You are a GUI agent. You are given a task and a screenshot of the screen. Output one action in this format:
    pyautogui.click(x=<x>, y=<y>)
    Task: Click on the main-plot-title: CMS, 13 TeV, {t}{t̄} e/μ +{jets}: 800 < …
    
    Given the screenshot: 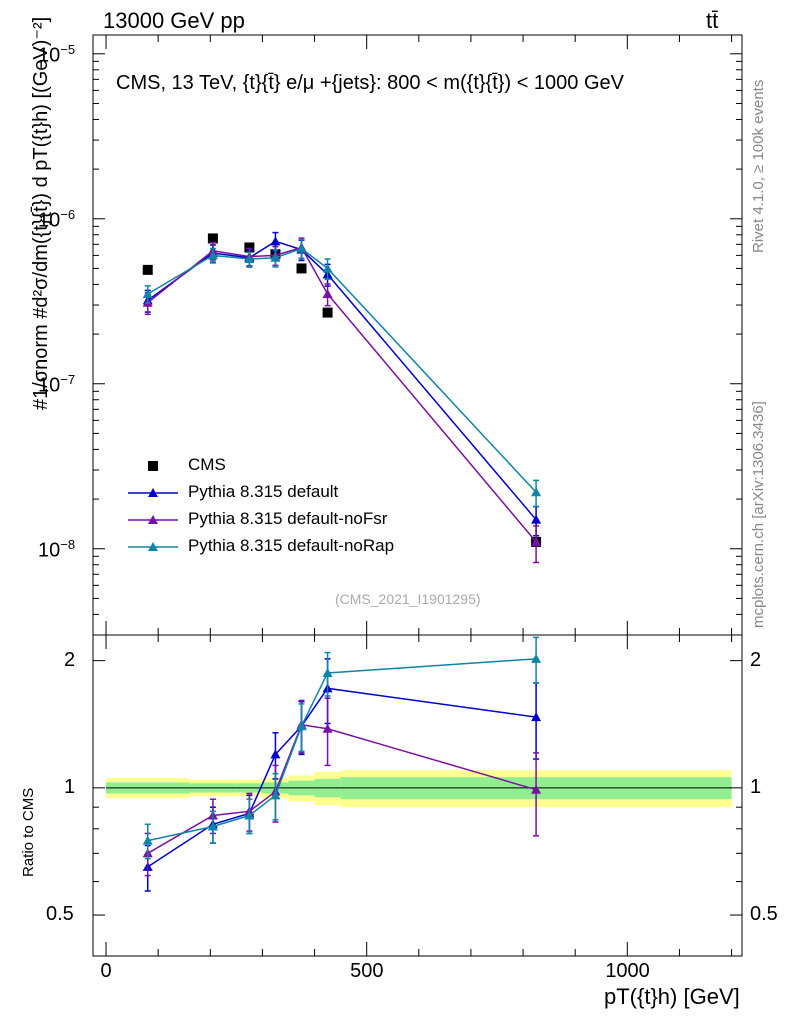 What is the action you would take?
    pyautogui.click(x=370, y=83)
    